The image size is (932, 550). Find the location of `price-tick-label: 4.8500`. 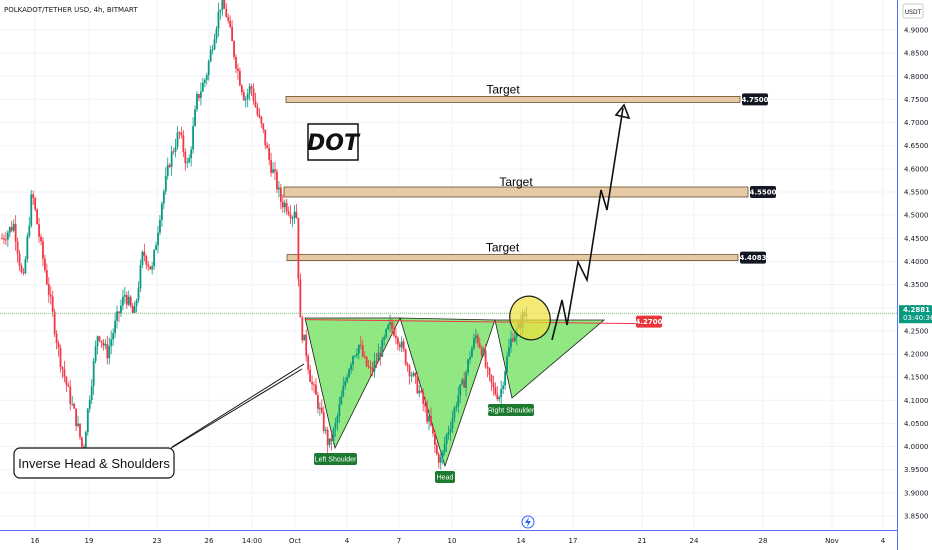

price-tick-label: 4.8500 is located at coordinates (916, 54).